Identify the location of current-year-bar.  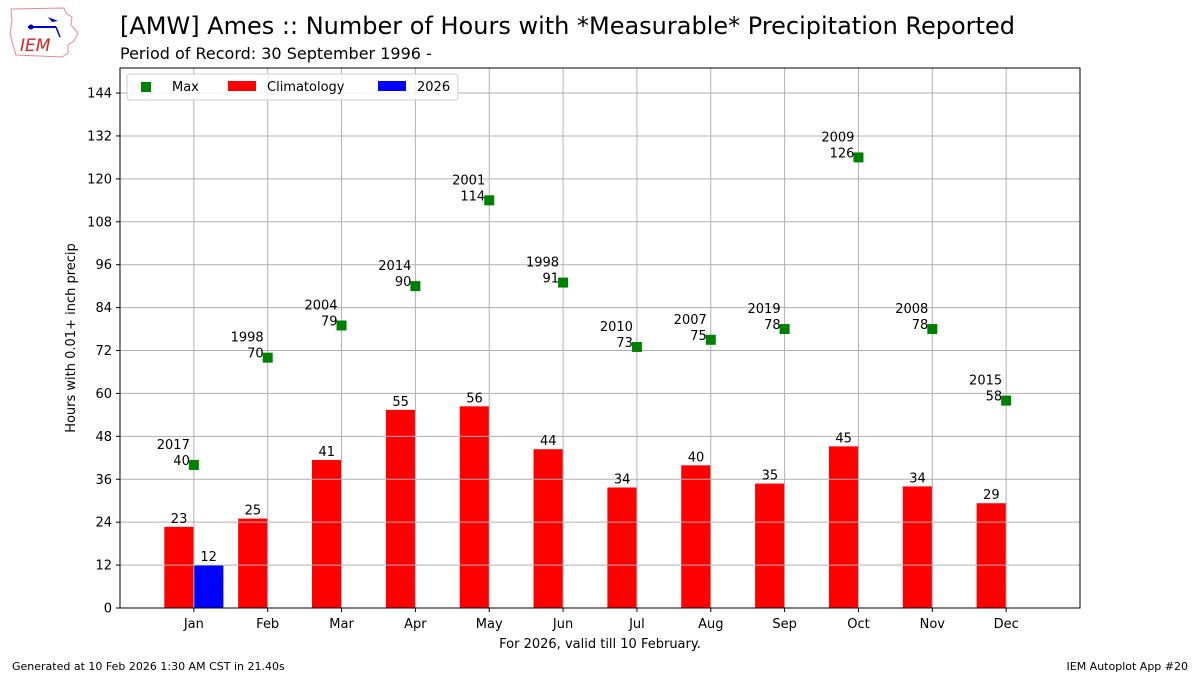
(208, 586).